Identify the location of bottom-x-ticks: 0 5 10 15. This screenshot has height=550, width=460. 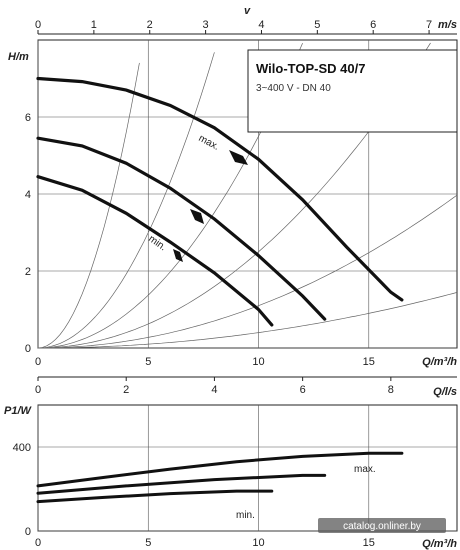
(205, 543).